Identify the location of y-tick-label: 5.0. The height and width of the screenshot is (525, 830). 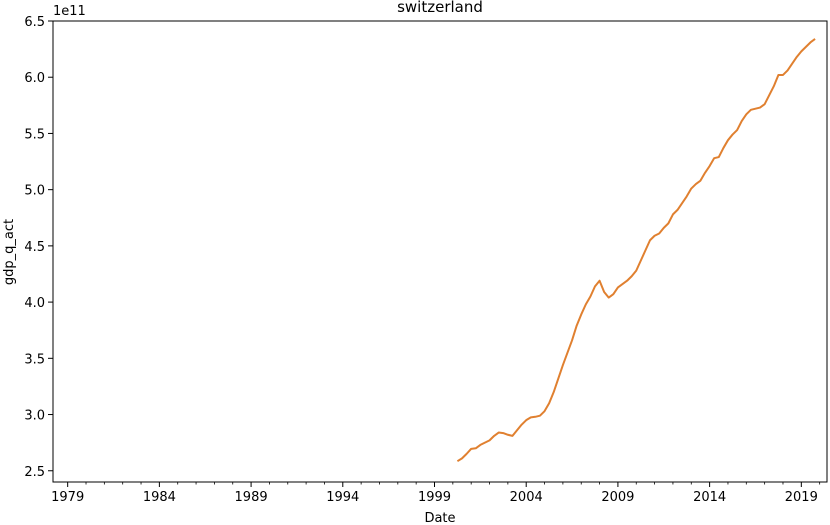
(34, 191).